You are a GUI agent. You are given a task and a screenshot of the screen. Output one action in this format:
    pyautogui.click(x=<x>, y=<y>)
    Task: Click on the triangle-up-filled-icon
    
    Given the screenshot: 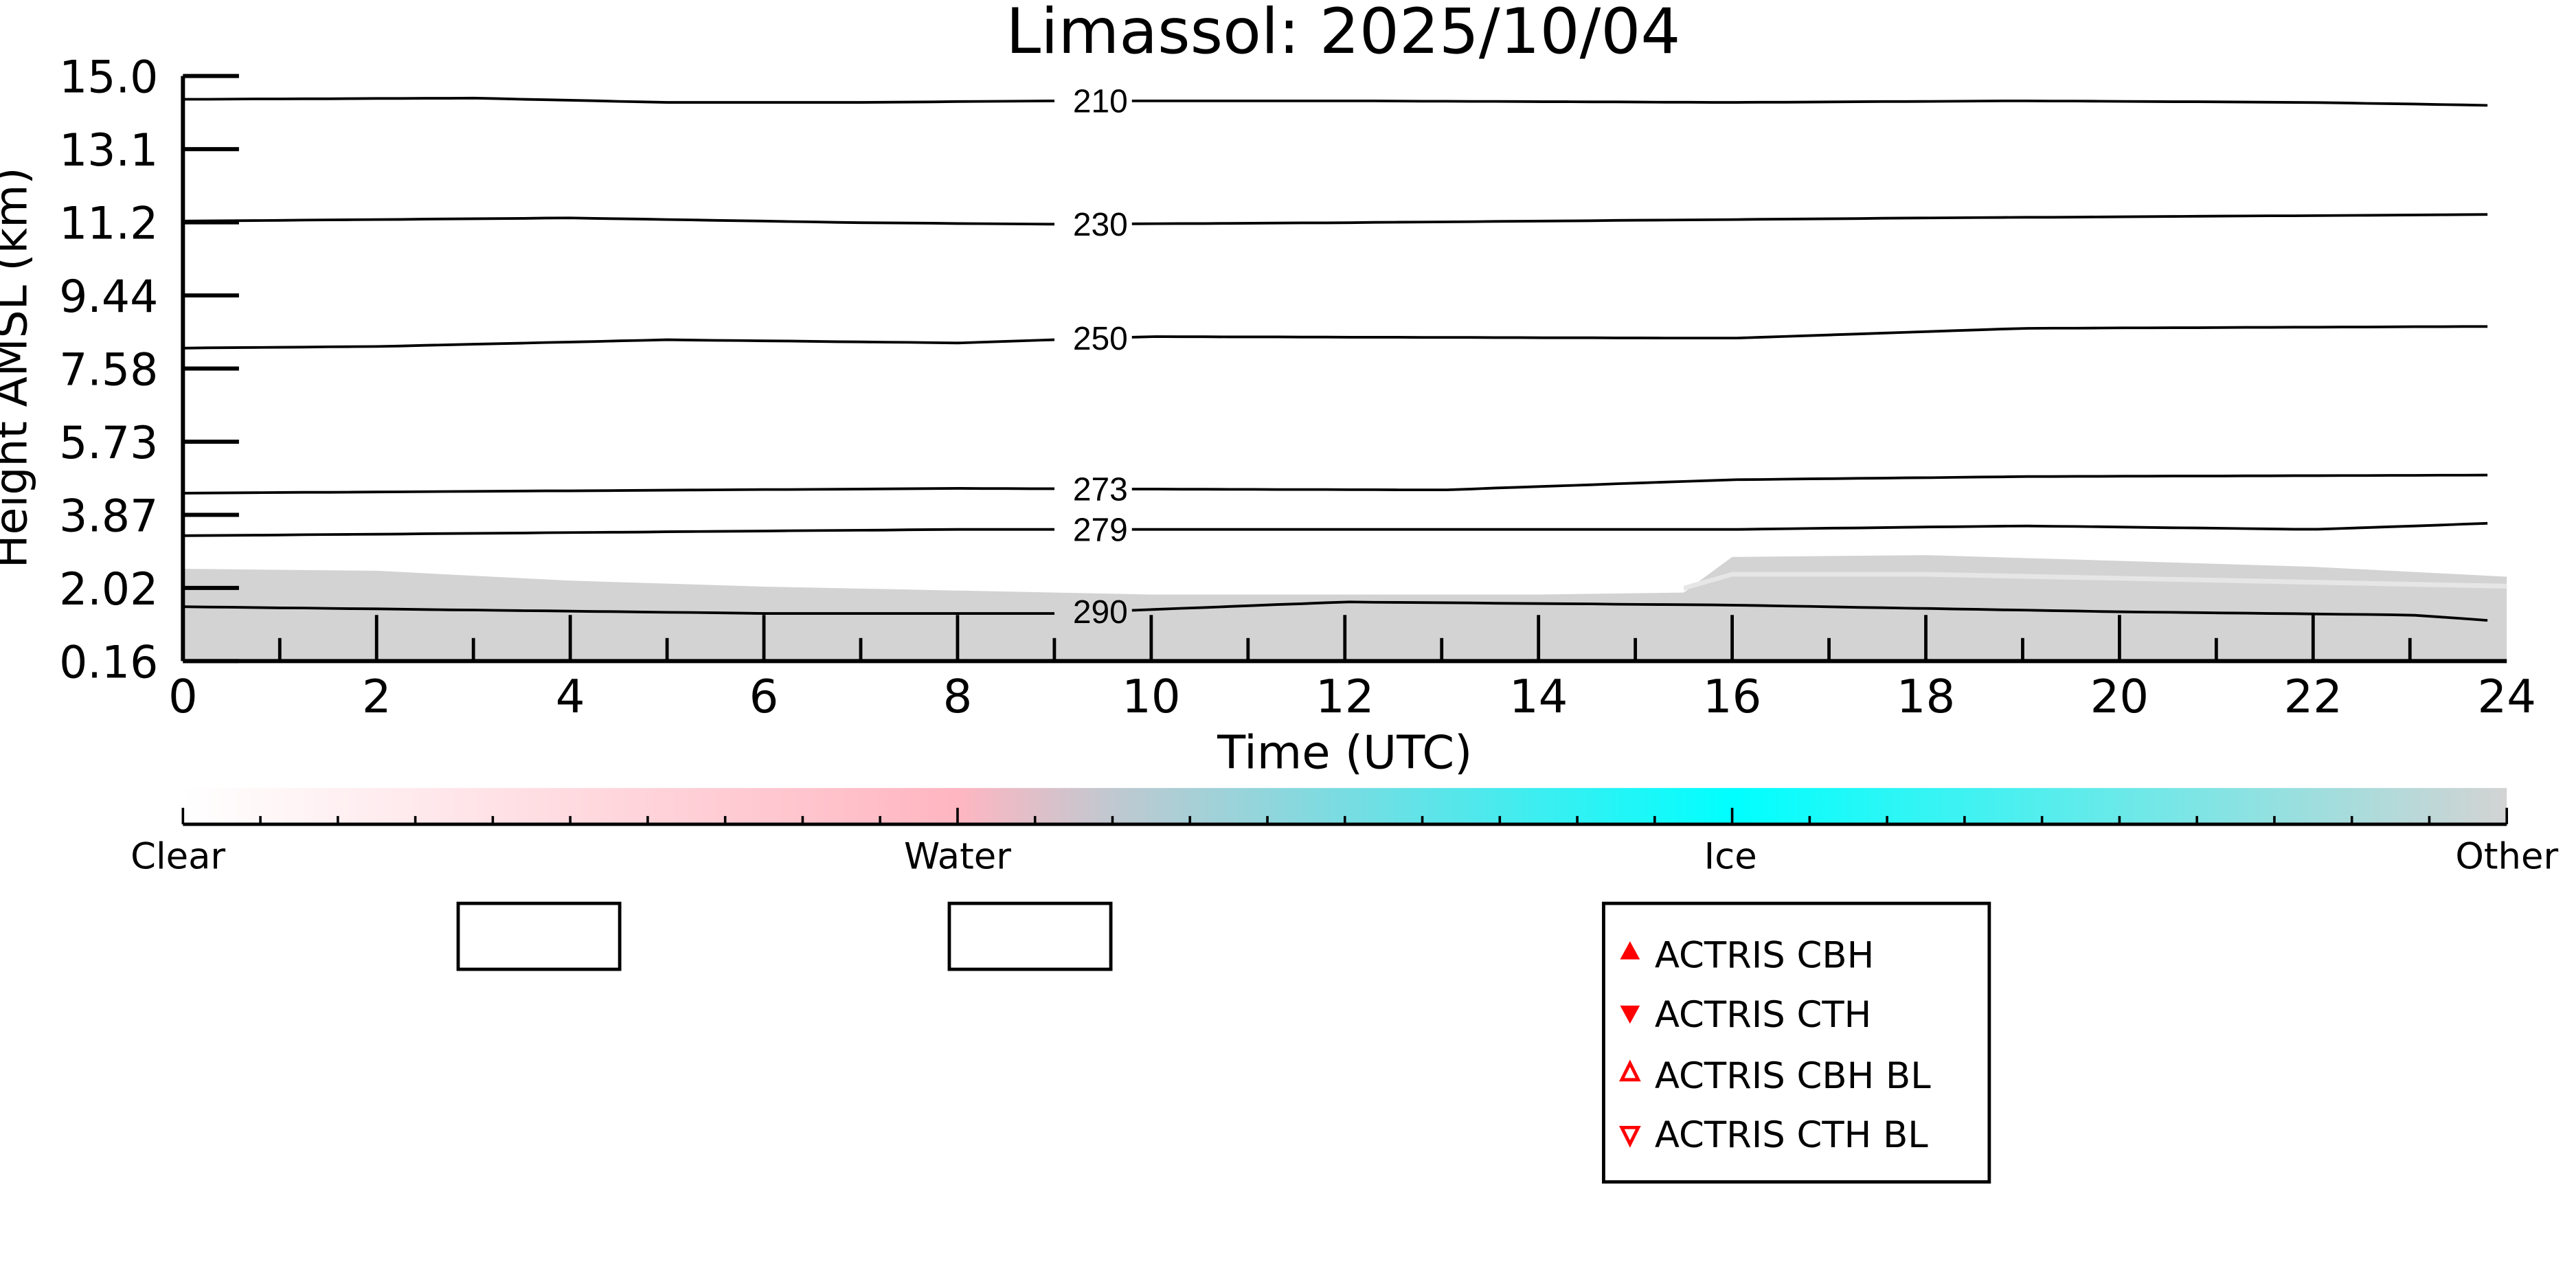 What is the action you would take?
    pyautogui.click(x=1630, y=950)
    